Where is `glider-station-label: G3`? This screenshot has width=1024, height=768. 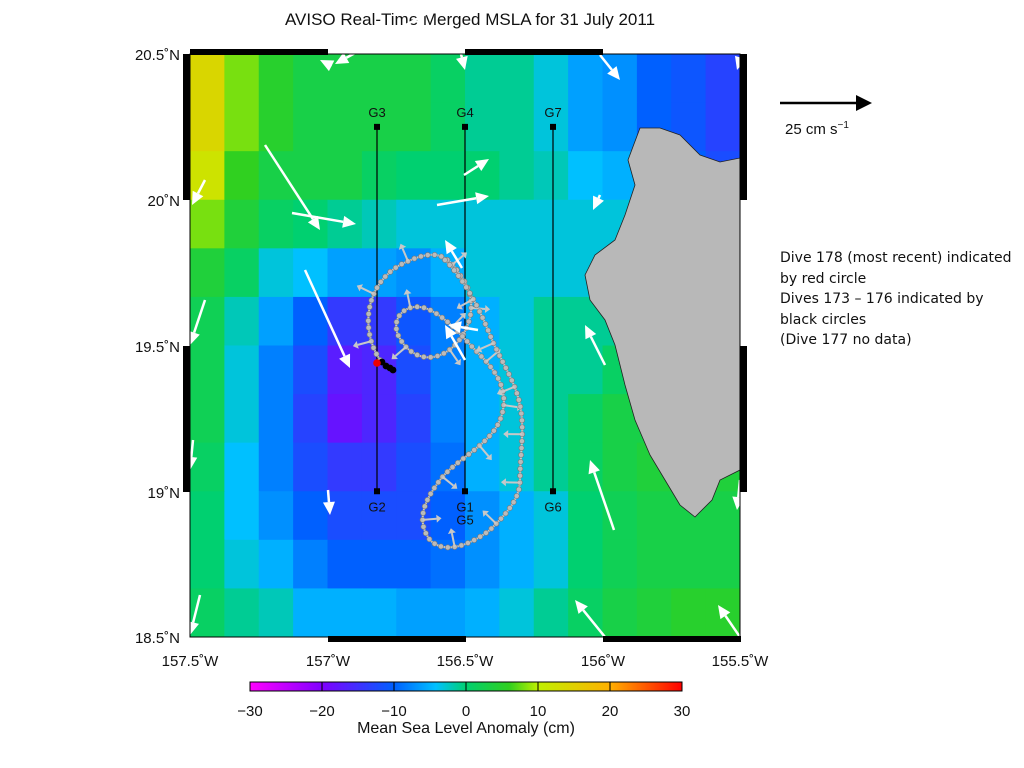
glider-station-label: G3 is located at coordinates (376, 112).